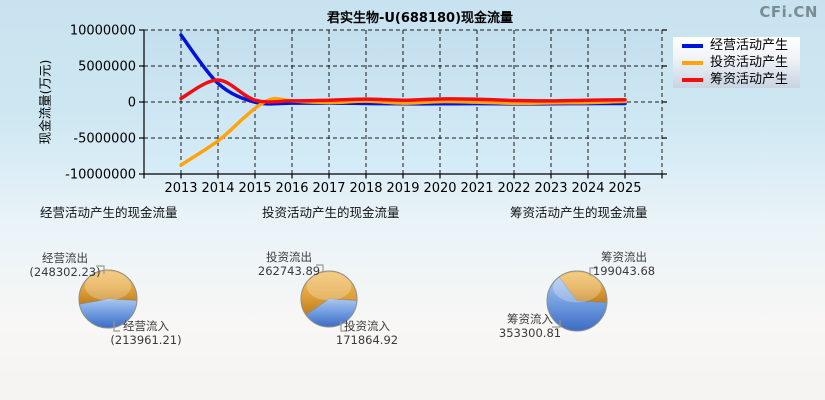 This screenshot has width=825, height=400. What do you see at coordinates (624, 270) in the screenshot?
I see `pie-slice-value: 199043.68` at bounding box center [624, 270].